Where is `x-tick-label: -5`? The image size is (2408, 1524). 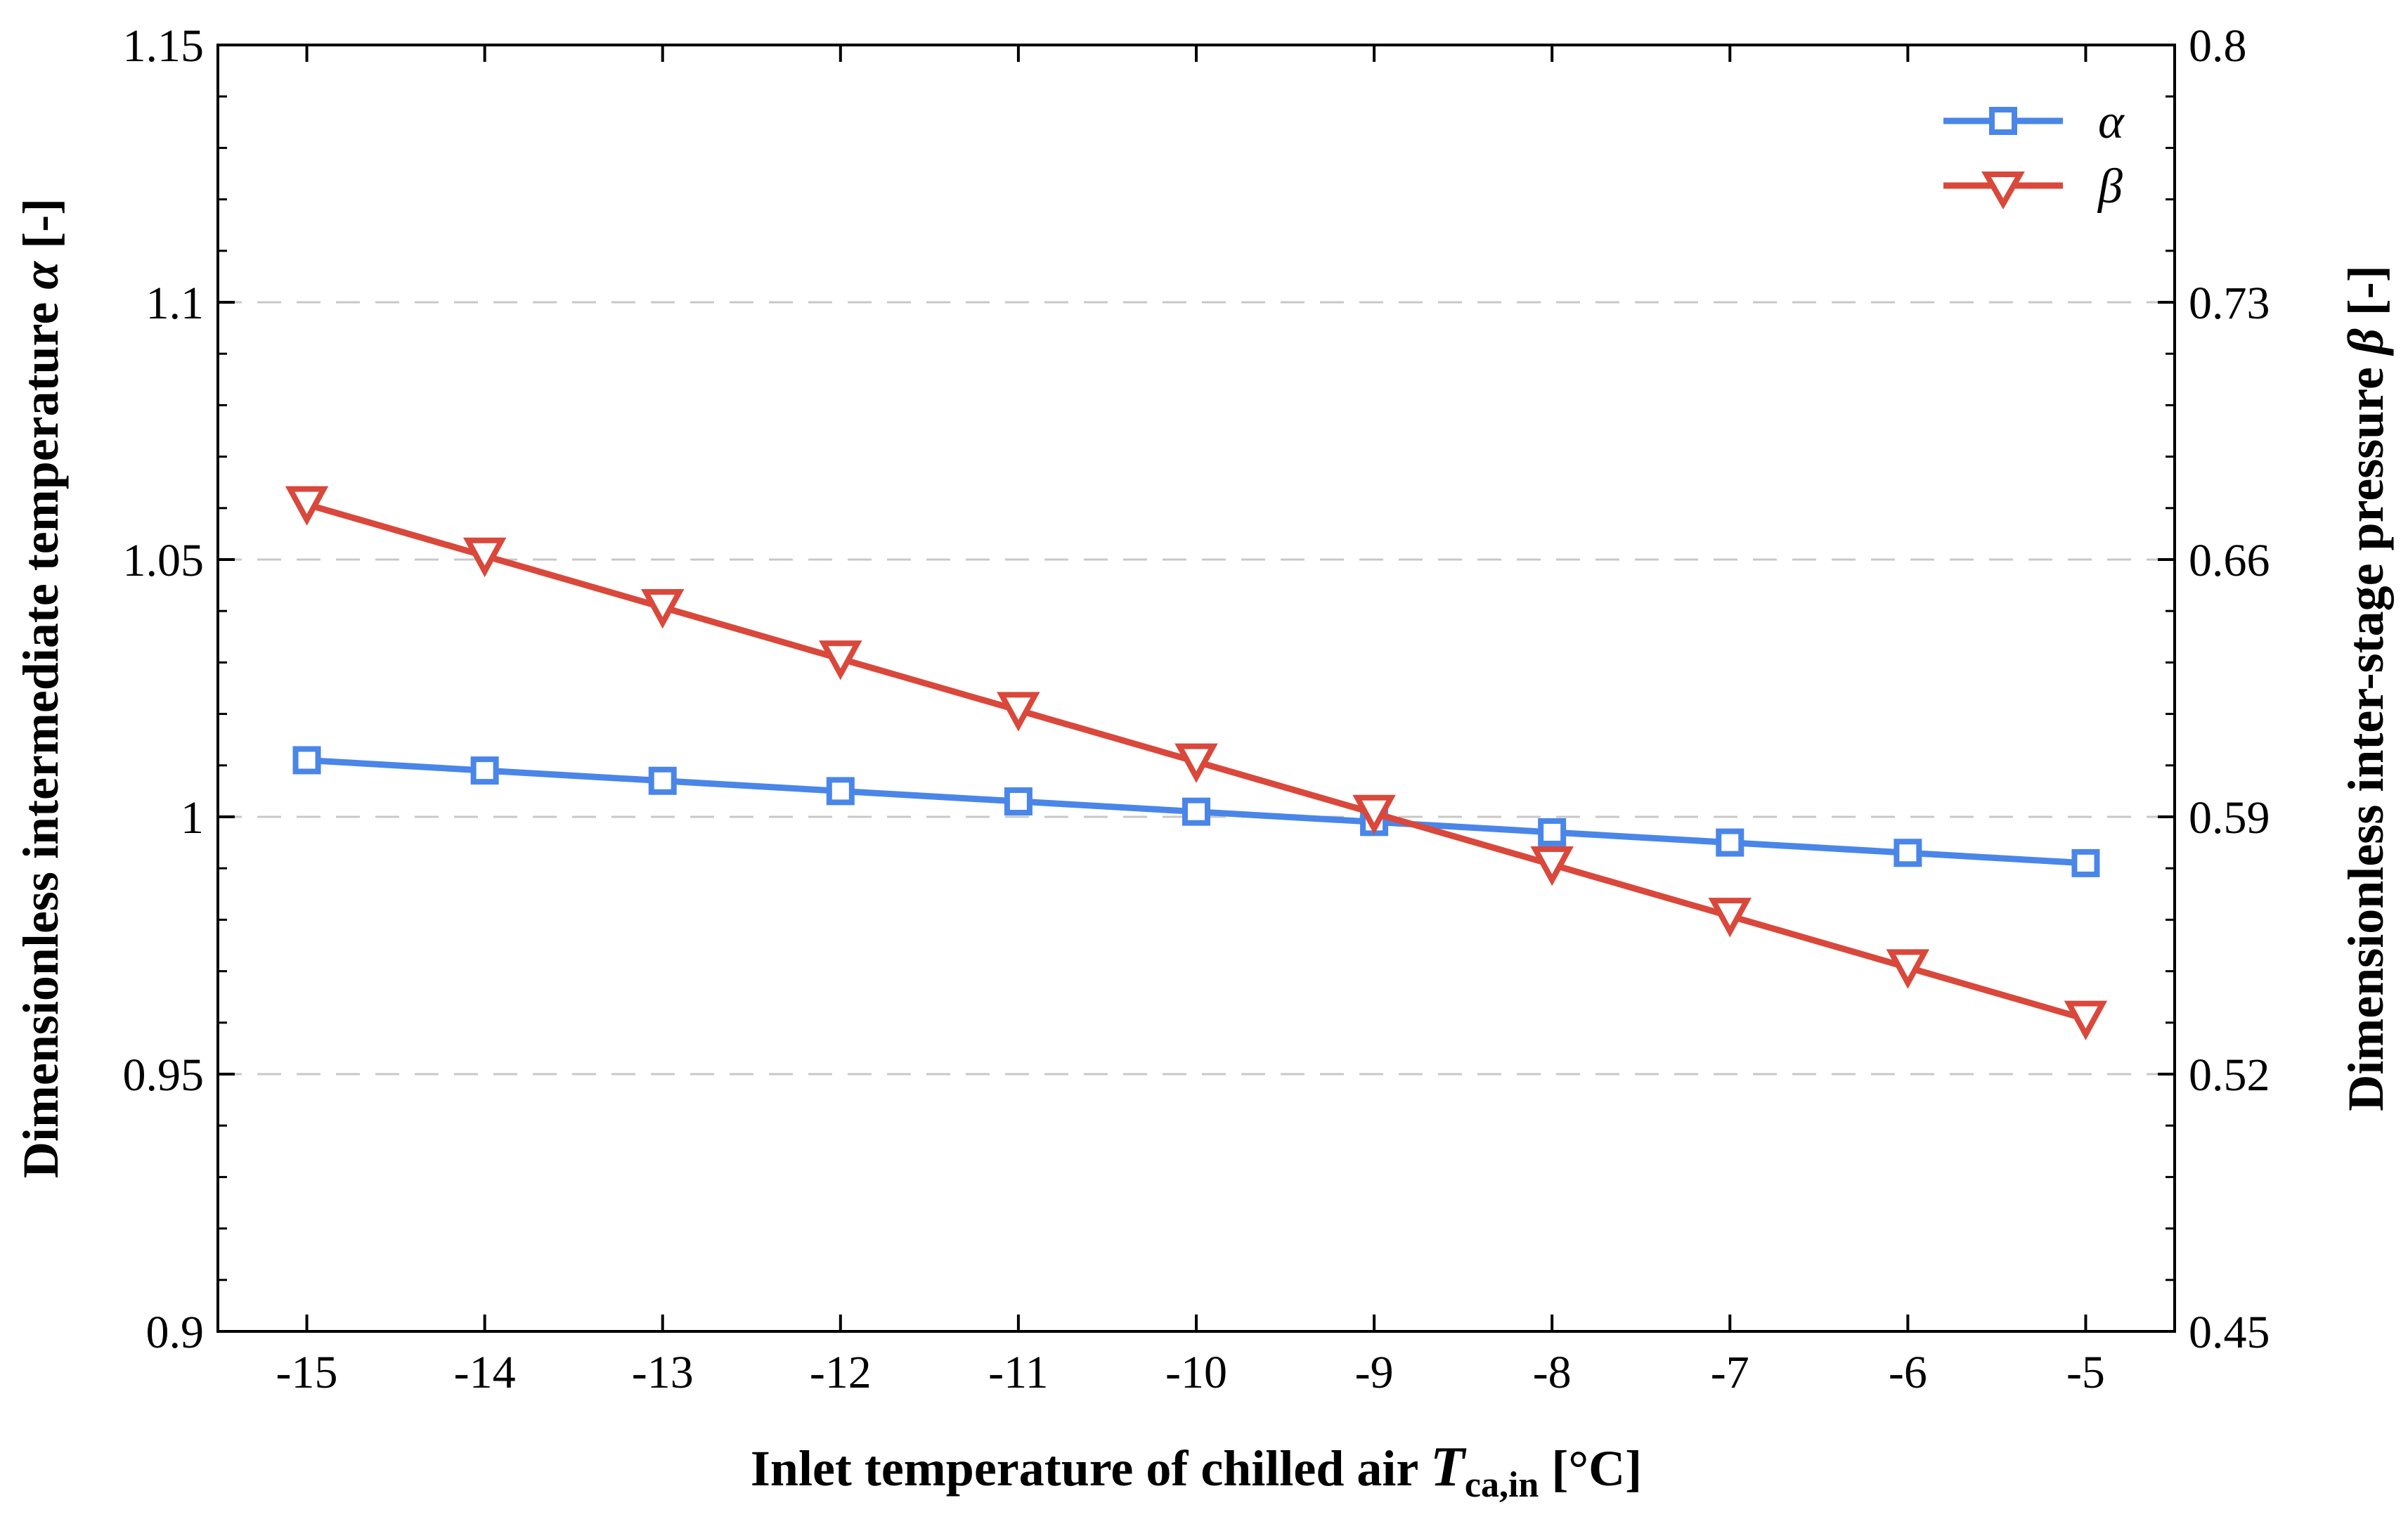
x-tick-label: -5 is located at coordinates (2085, 1373).